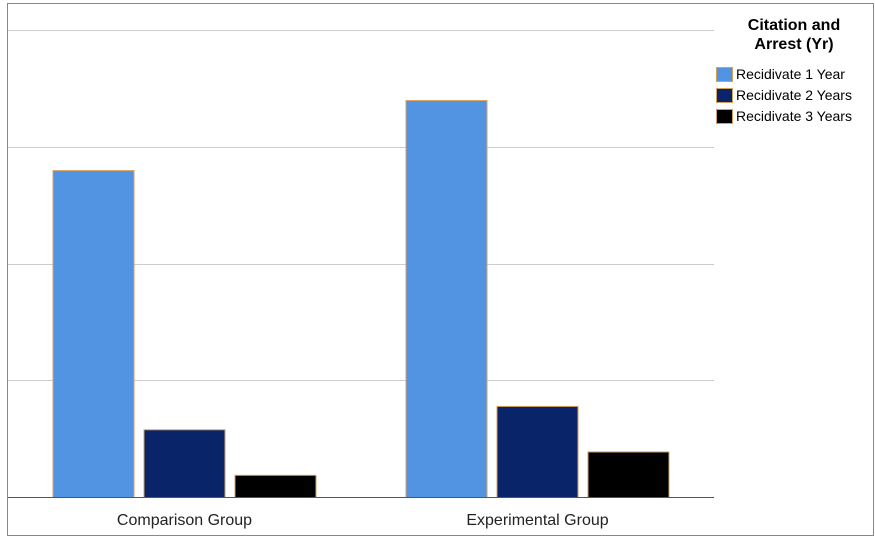 Image resolution: width=875 pixels, height=537 pixels. Describe the element at coordinates (794, 25) in the screenshot. I see `legend-title: Citation and` at that location.